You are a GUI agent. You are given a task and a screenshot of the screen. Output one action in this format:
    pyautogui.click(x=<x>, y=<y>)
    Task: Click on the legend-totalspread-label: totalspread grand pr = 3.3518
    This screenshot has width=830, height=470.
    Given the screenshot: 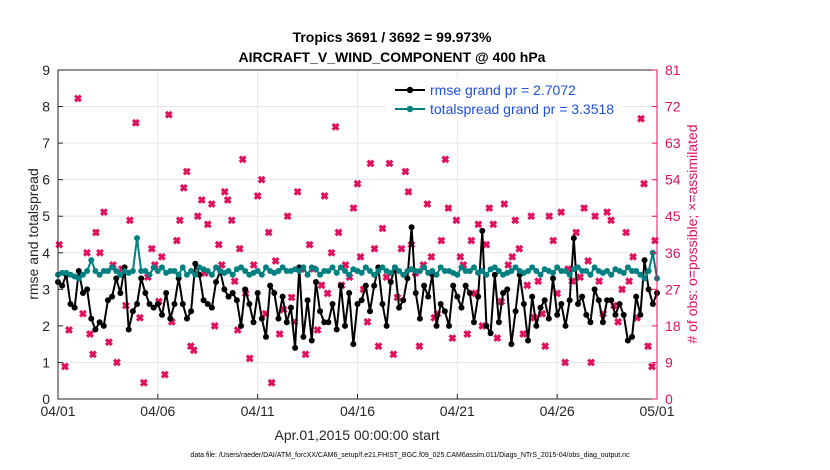 What is the action you would take?
    pyautogui.click(x=522, y=109)
    